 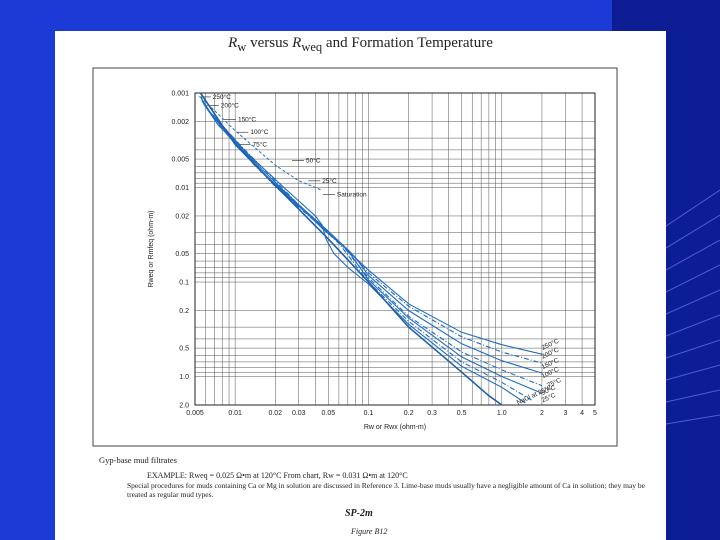 I want to click on chart-title: Rw versus Rweq and Formation Temperature, so click(x=360, y=44).